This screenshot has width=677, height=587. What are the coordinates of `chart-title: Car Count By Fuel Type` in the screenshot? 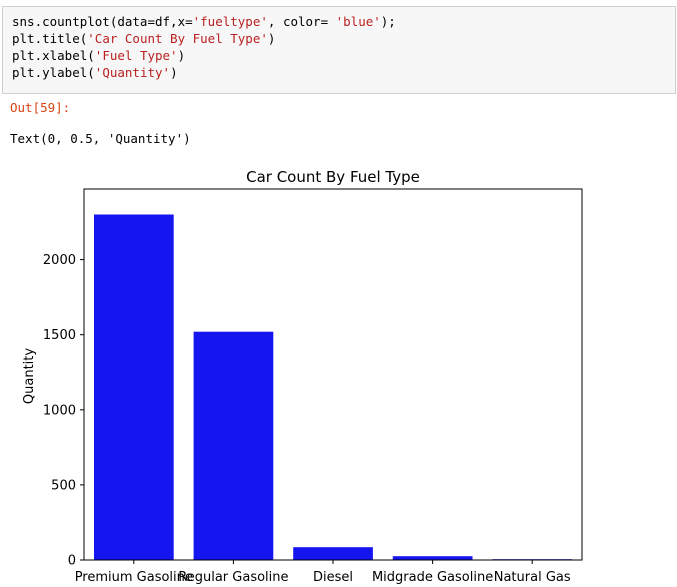 It's located at (333, 177).